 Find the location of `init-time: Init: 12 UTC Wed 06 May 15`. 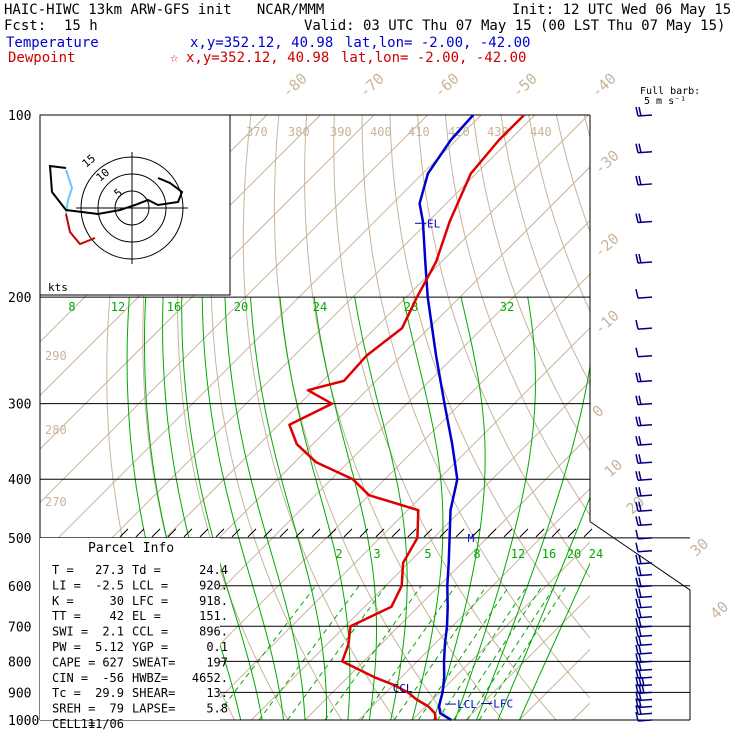

init-time: Init: 12 UTC Wed 06 May 15 is located at coordinates (622, 10).